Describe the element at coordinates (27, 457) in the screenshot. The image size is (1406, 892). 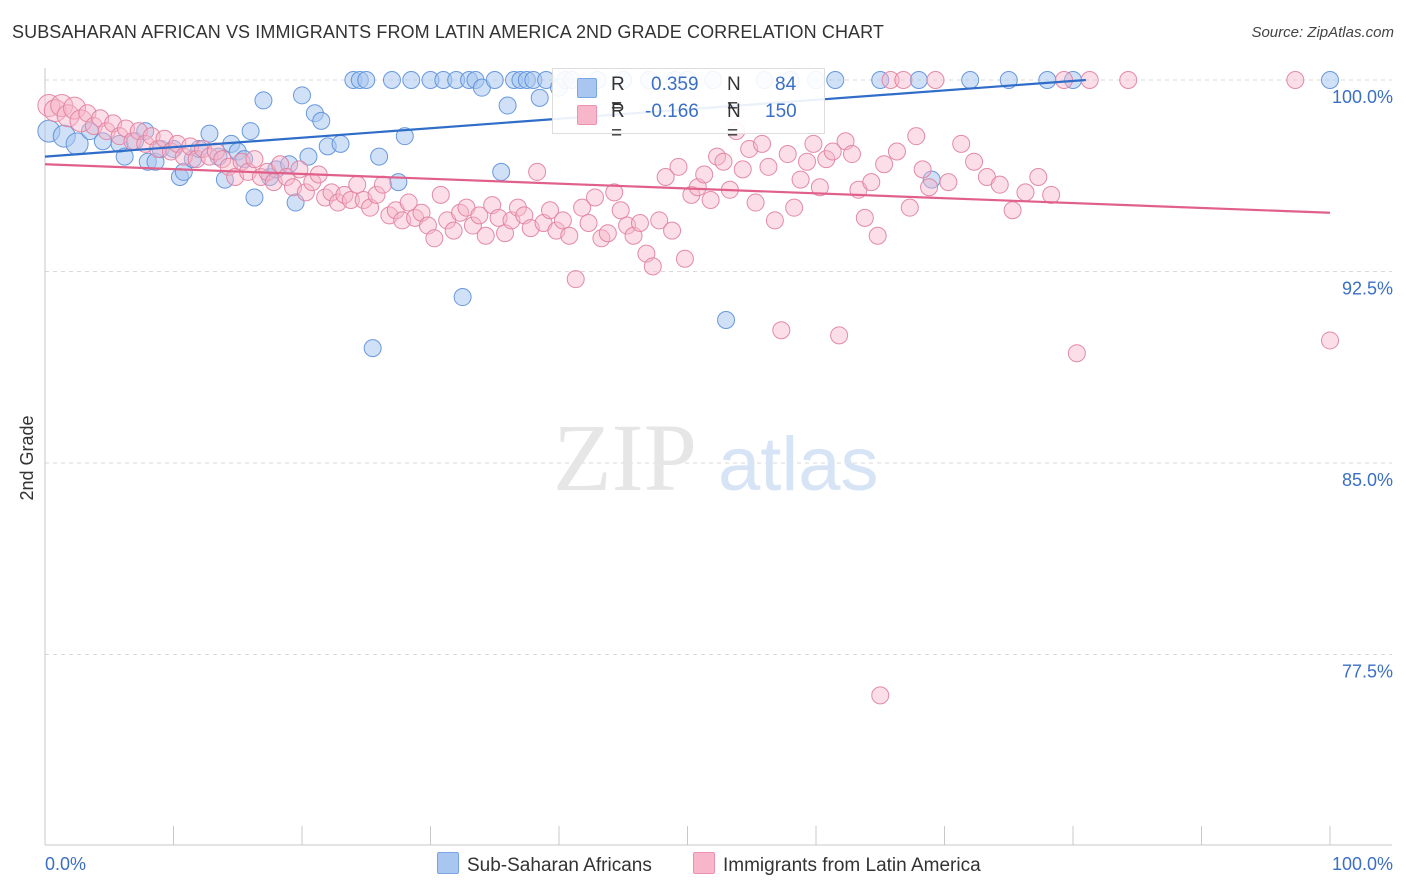
I see `y-axis-label: 2nd Grade` at that location.